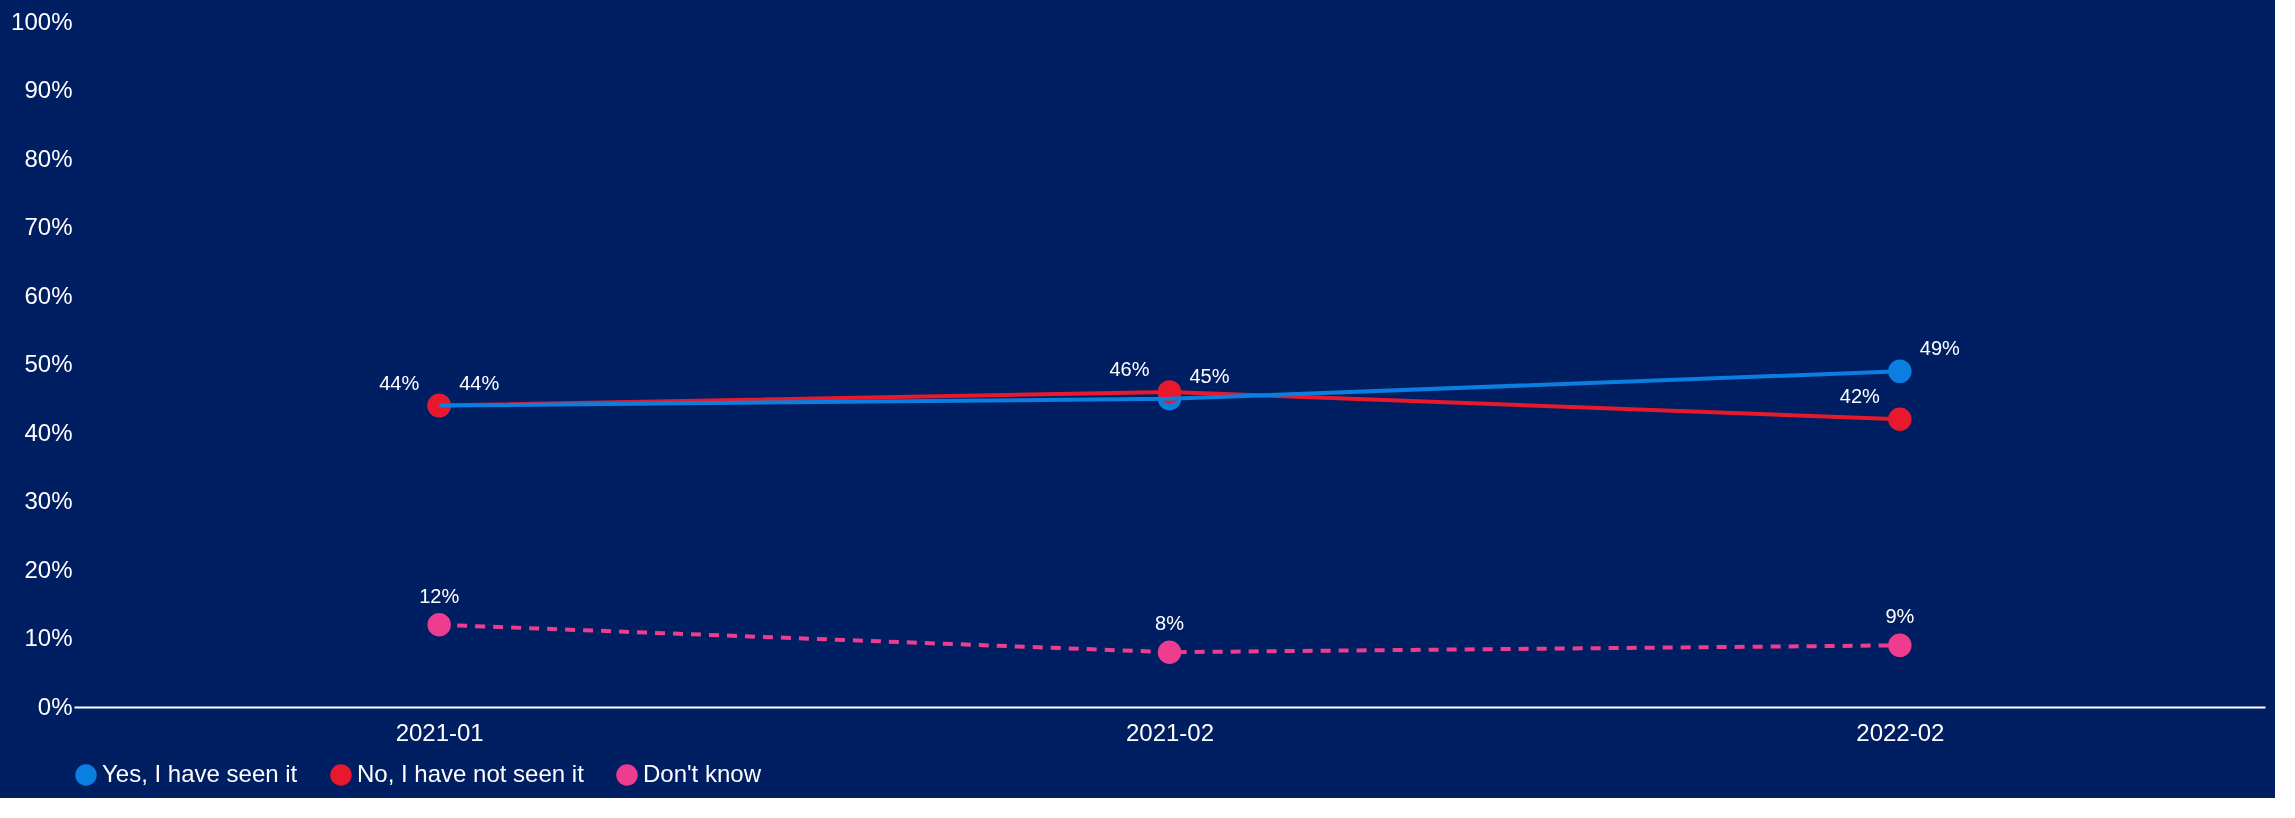  I want to click on data-label: 12%, so click(439, 595).